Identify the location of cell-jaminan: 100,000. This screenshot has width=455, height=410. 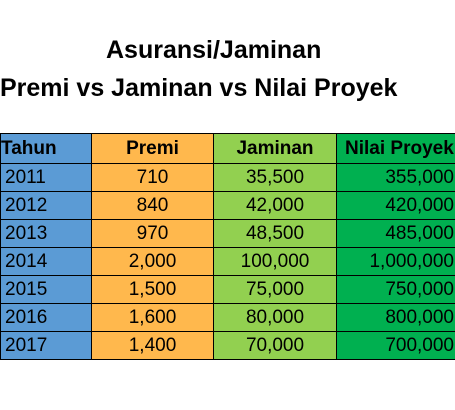
(275, 261).